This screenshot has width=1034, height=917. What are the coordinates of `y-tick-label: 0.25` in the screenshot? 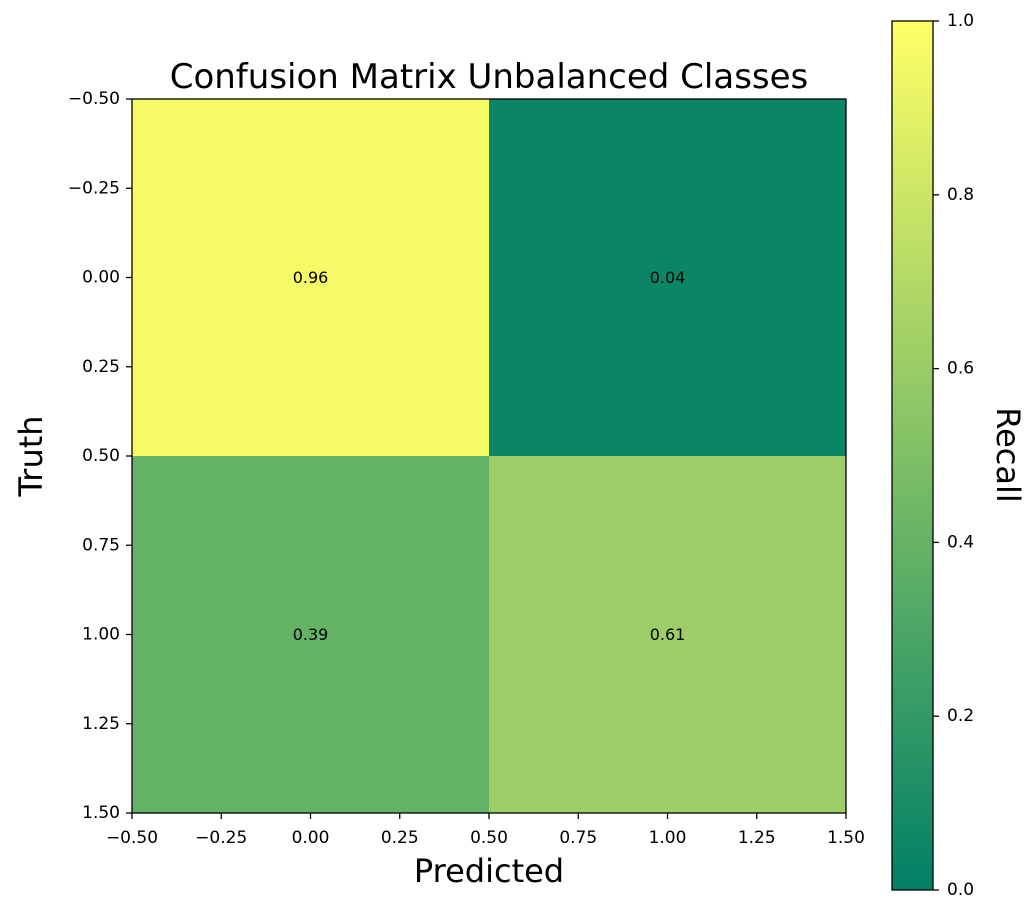 It's located at (101, 367).